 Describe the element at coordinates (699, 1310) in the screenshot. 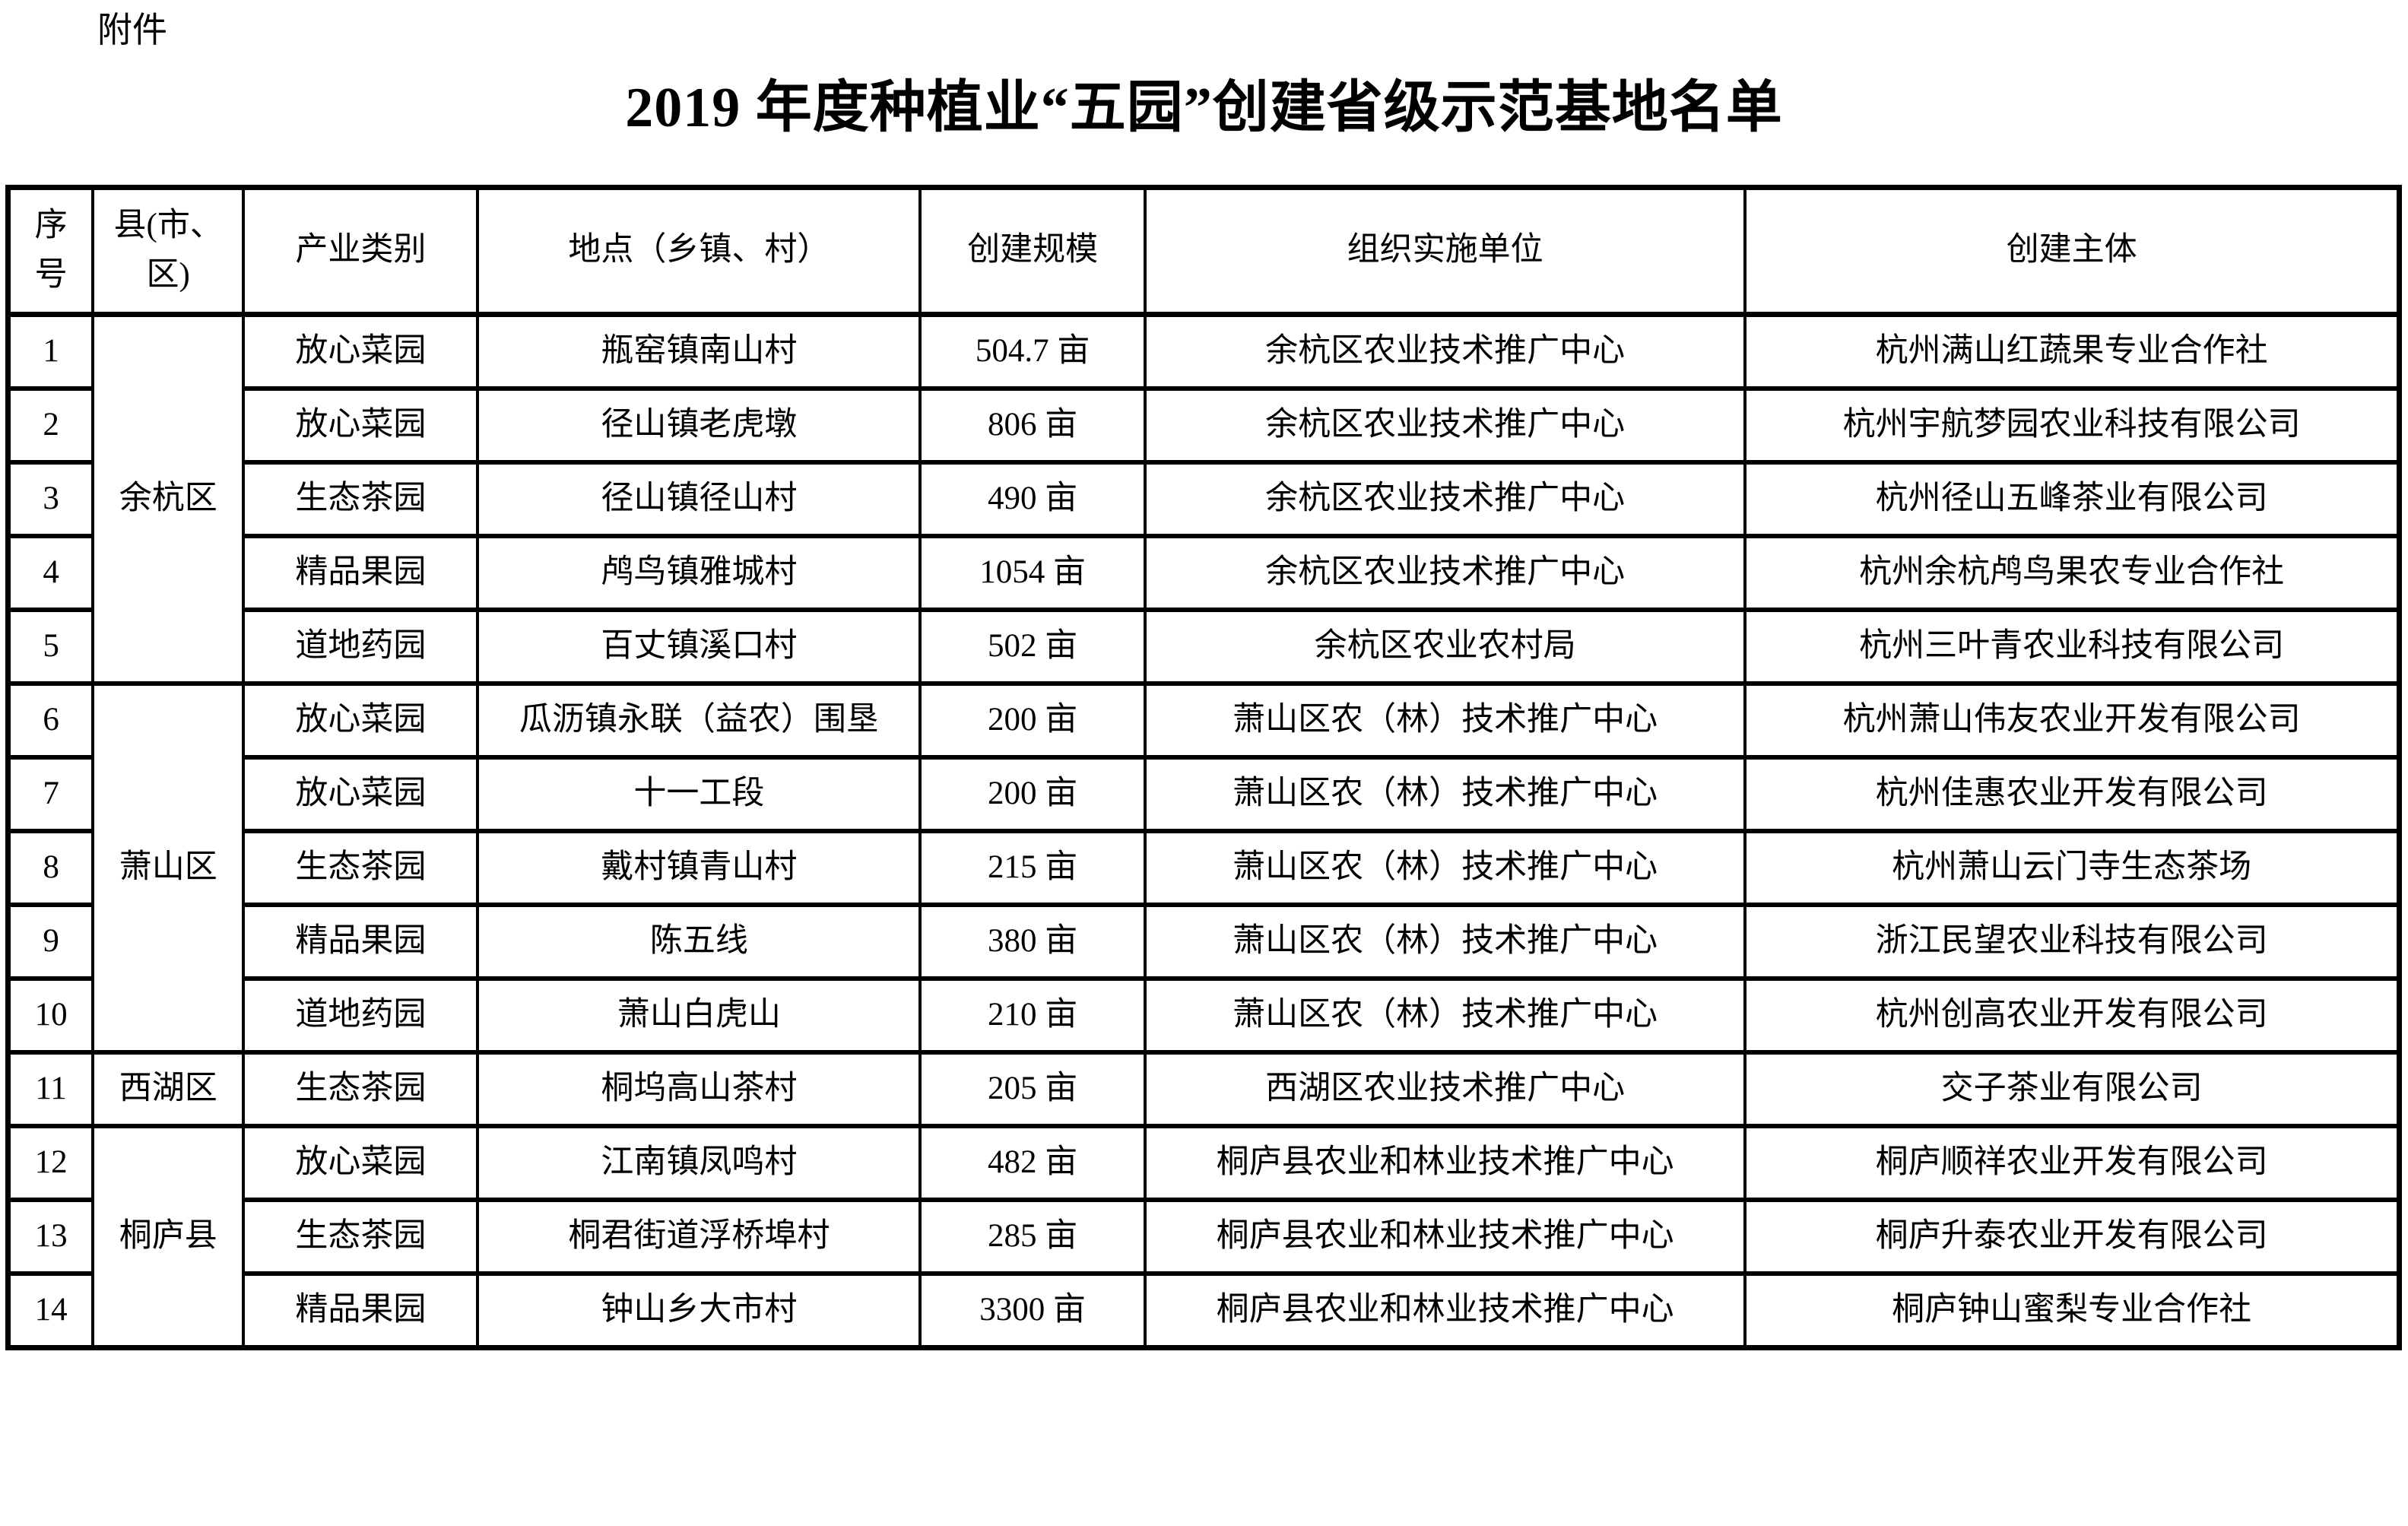

I see `cell-location: 钟山乡大市村` at that location.